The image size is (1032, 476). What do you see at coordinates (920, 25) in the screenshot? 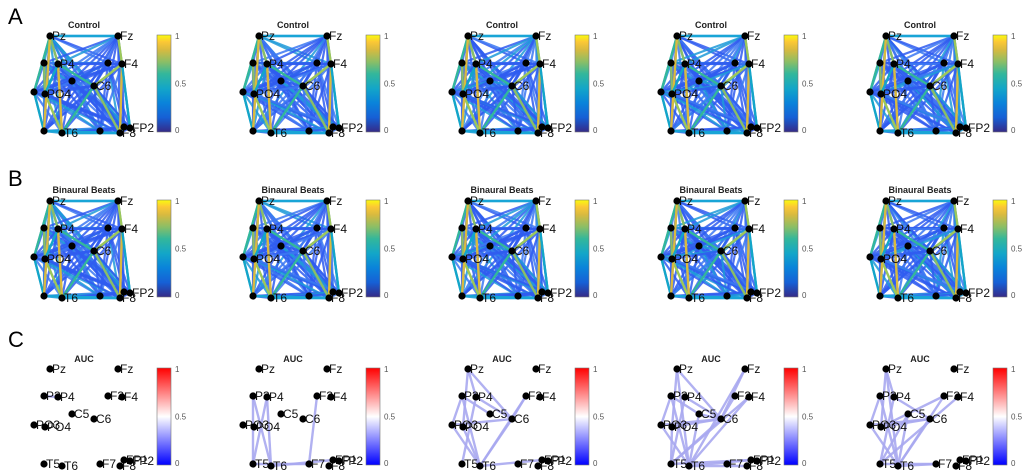
I see `panel-title: Control` at bounding box center [920, 25].